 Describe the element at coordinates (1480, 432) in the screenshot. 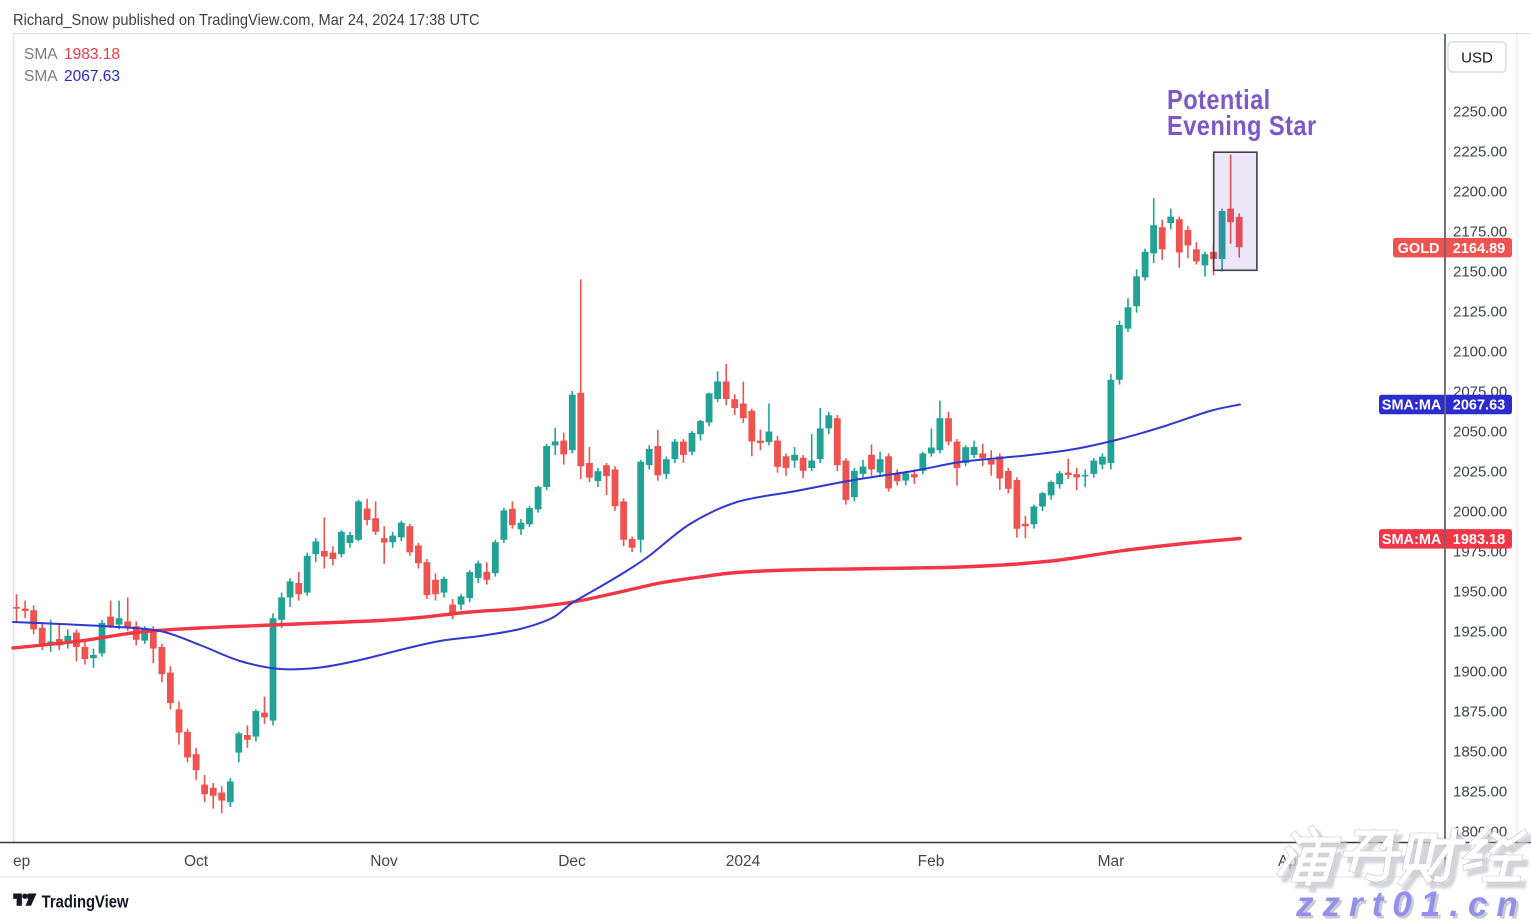

I see `svg-text: 2050.00` at that location.